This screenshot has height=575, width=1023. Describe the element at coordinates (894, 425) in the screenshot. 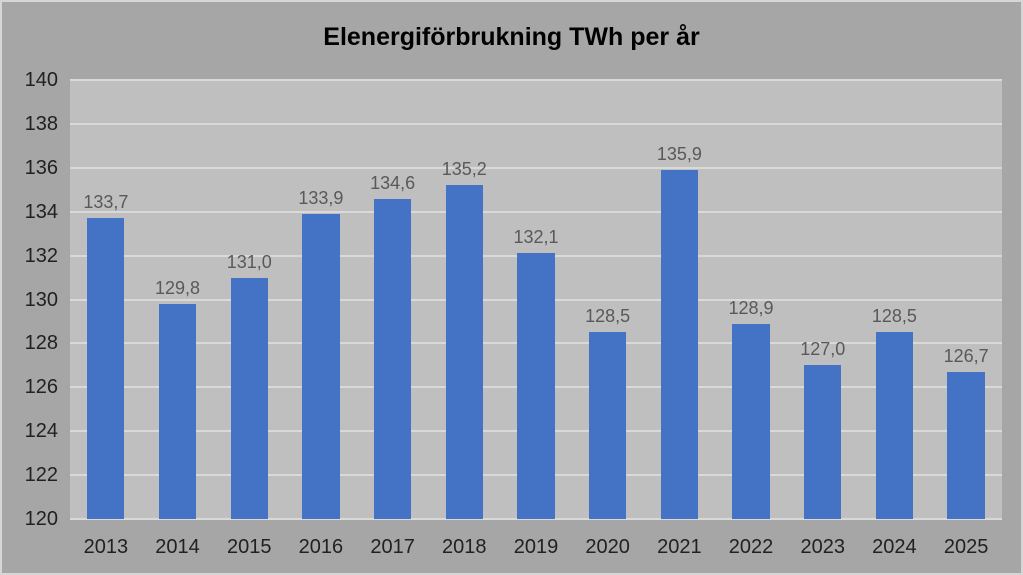

I see `bar-2024` at that location.